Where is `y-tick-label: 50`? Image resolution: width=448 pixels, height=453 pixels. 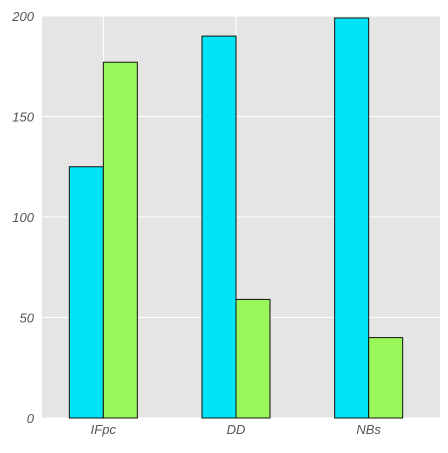
y-tick-label: 50 is located at coordinates (27, 318).